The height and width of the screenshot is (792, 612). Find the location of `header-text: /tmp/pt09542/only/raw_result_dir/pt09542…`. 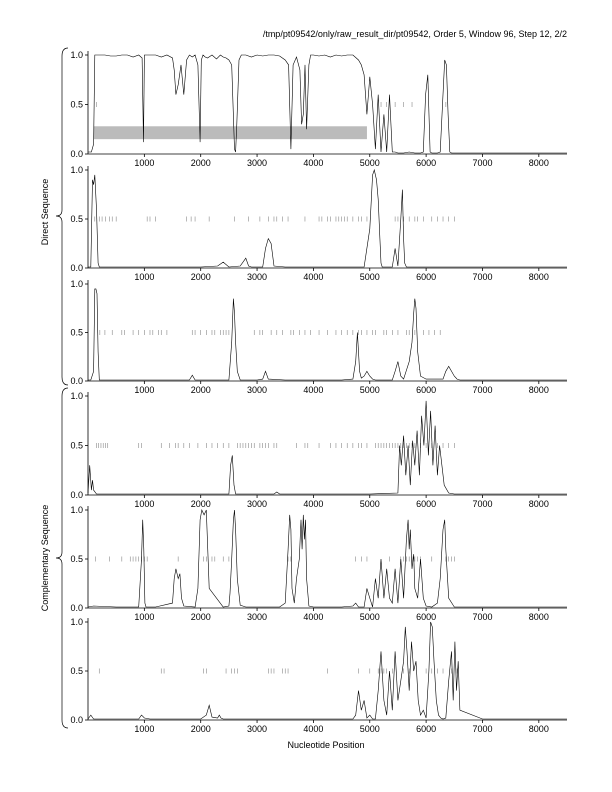

header-text: /tmp/pt09542/only/raw_result_dir/pt09542… is located at coordinates (415, 34).